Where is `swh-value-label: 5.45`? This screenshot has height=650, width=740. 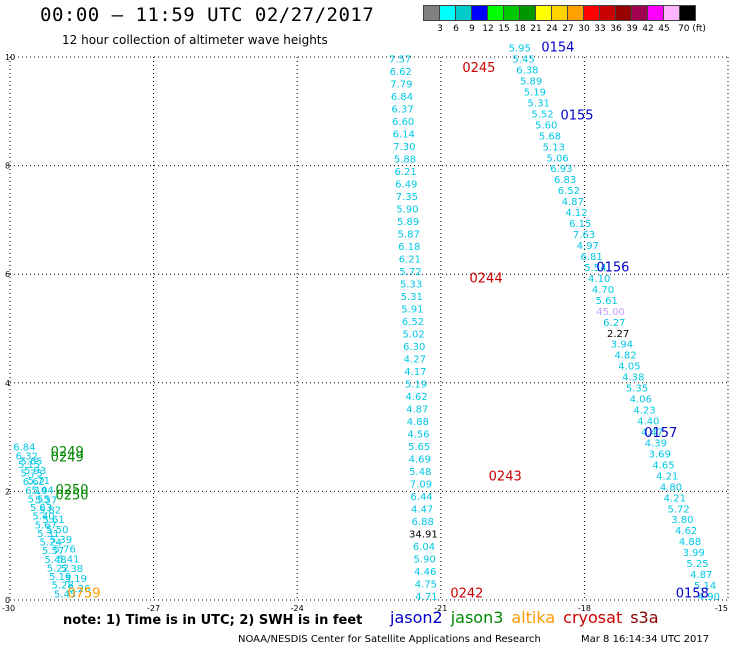
swh-value-label: 5.45 is located at coordinates (65, 594).